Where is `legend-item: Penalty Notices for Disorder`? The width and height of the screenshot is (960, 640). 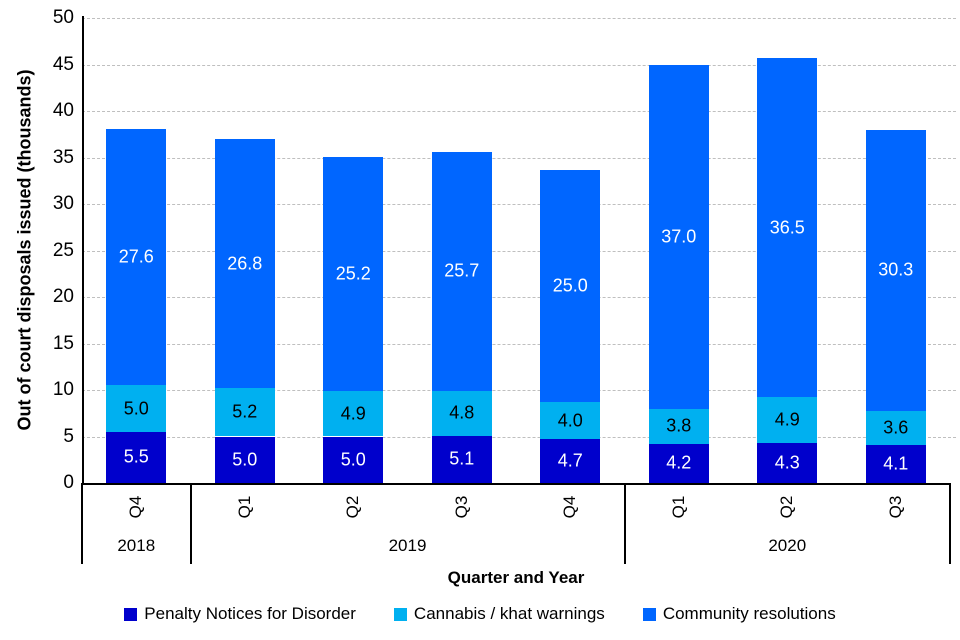 legend-item: Penalty Notices for Disorder is located at coordinates (240, 614).